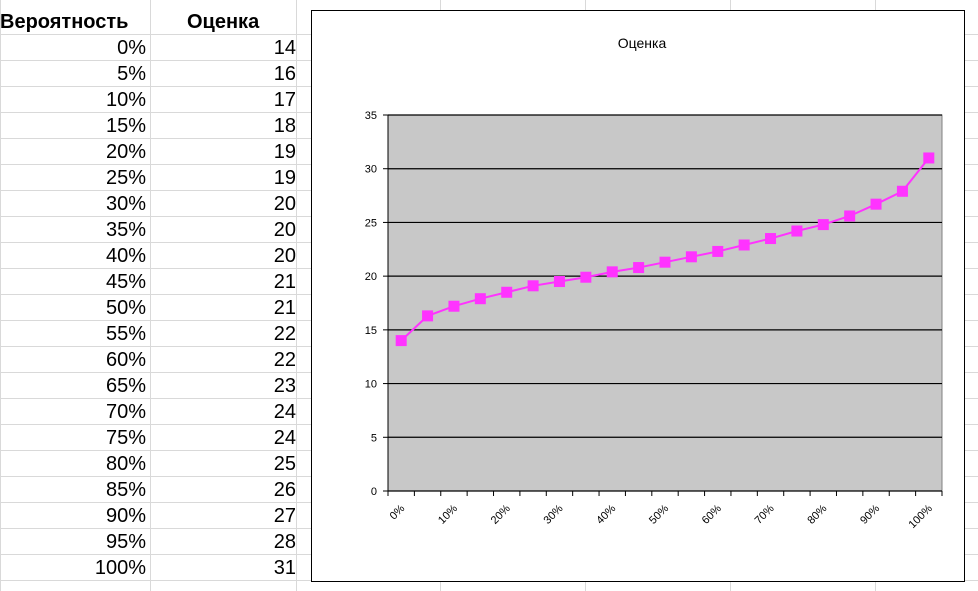  Describe the element at coordinates (371, 223) in the screenshot. I see `y-tick-label: 25` at that location.